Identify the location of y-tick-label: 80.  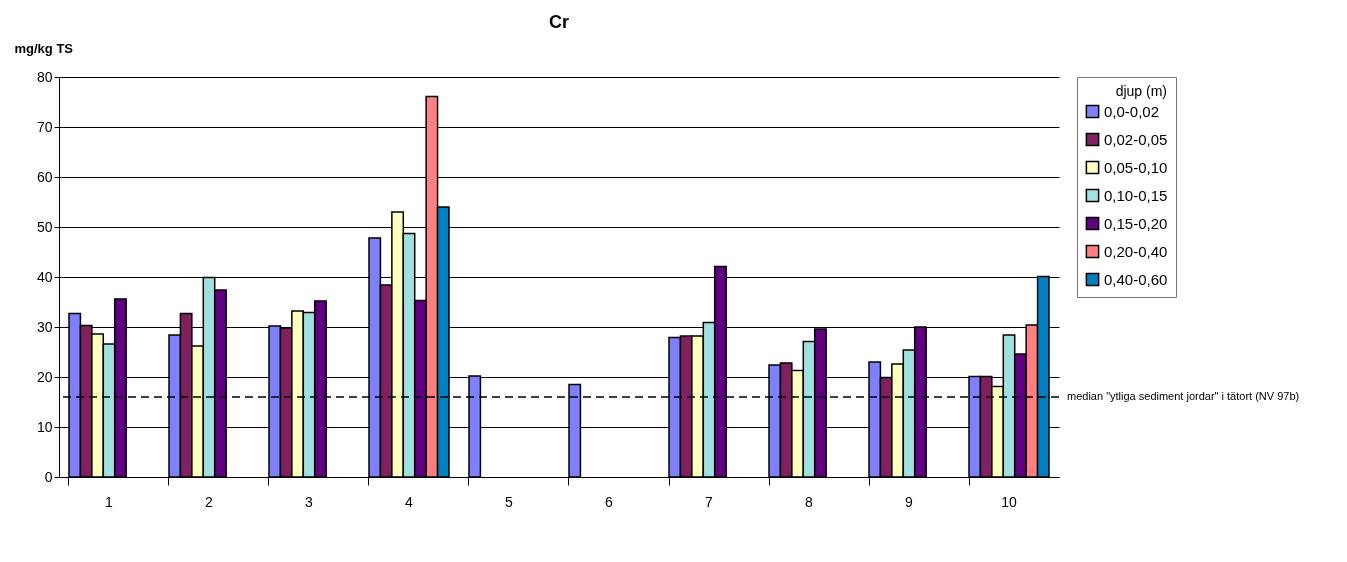
(44, 76).